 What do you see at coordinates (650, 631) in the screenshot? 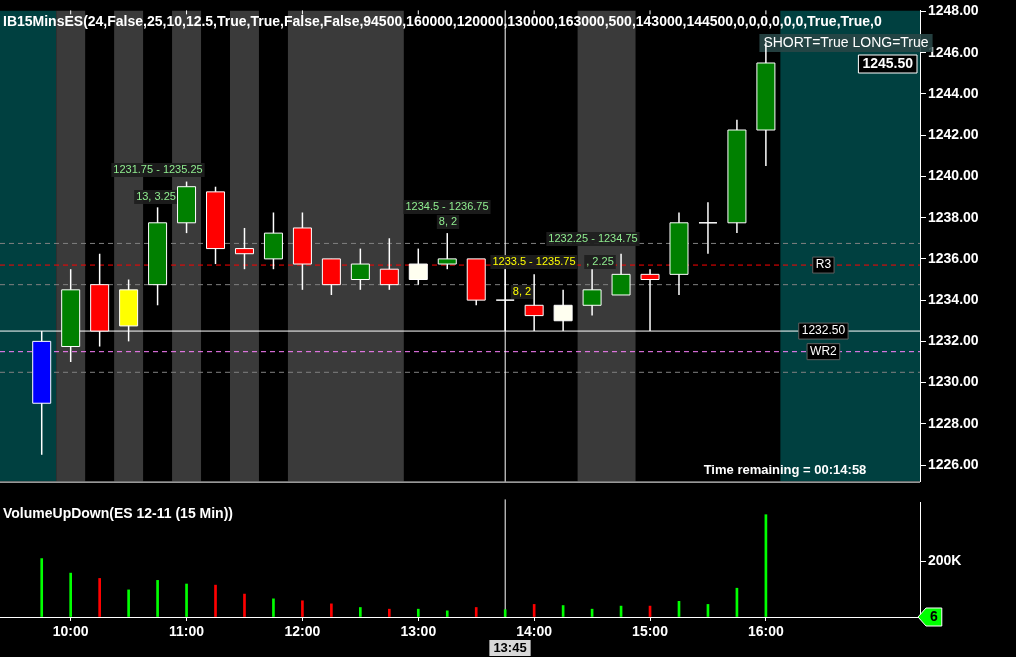
I see `x-tick-label: 15:00` at bounding box center [650, 631].